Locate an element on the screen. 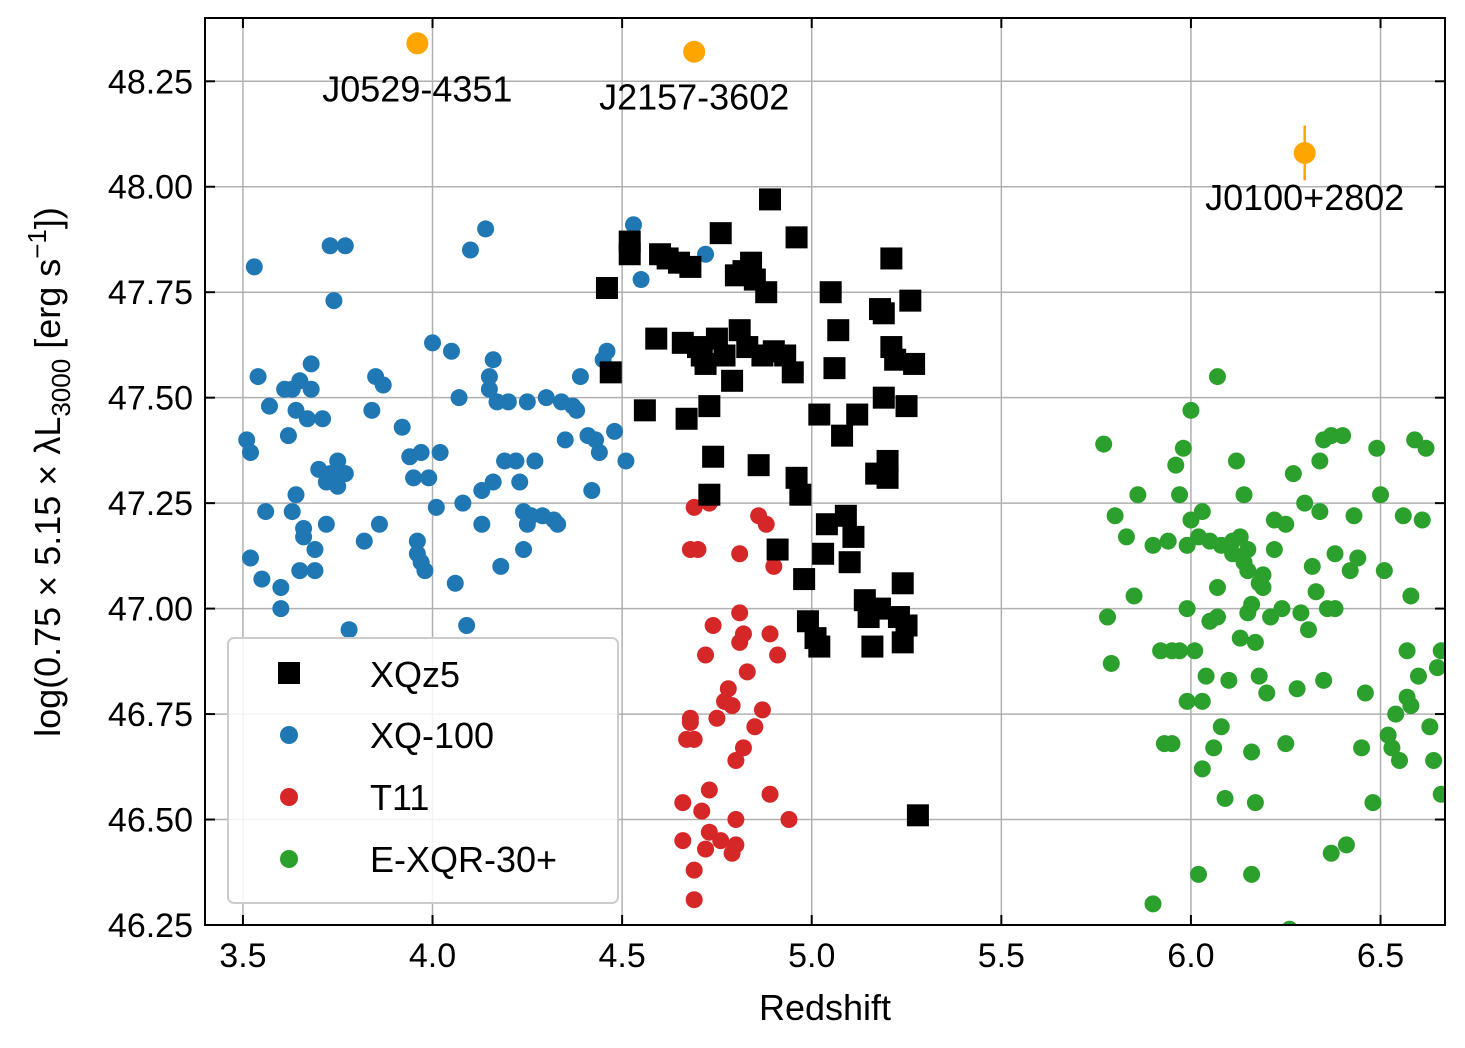 The height and width of the screenshot is (1048, 1465). quasar-labels: J0529-4351 J2157-3602 J0100+2802 is located at coordinates (863, 143).